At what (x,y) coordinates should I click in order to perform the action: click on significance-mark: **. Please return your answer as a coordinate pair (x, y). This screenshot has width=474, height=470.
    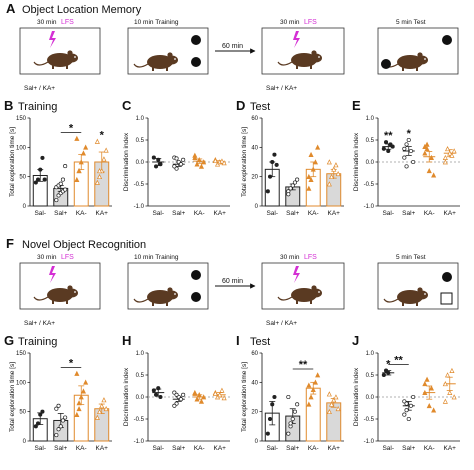
    Looking at the image, I should click on (303, 365).